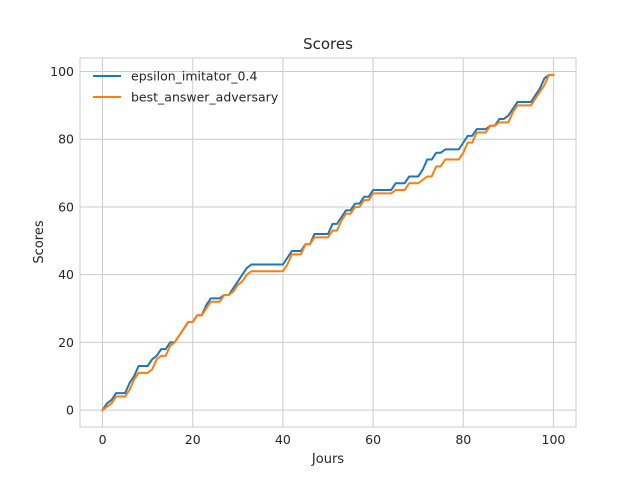  What do you see at coordinates (194, 76) in the screenshot?
I see `legend-label-epsilon: epsilon_imitator_0.4` at bounding box center [194, 76].